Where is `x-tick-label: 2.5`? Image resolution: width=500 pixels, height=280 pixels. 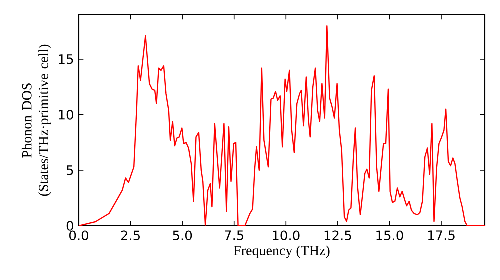 x-tick-label: 2.5 is located at coordinates (130, 235).